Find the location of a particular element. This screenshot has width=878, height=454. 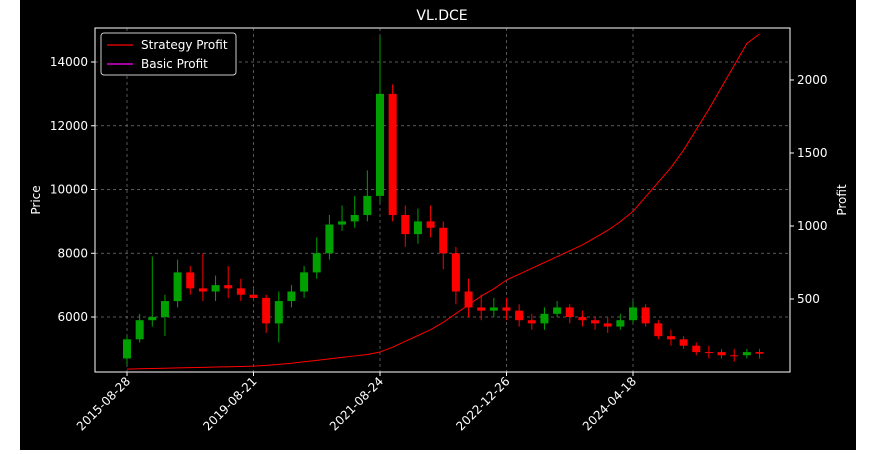

y2-axis-label: Profit is located at coordinates (842, 200).